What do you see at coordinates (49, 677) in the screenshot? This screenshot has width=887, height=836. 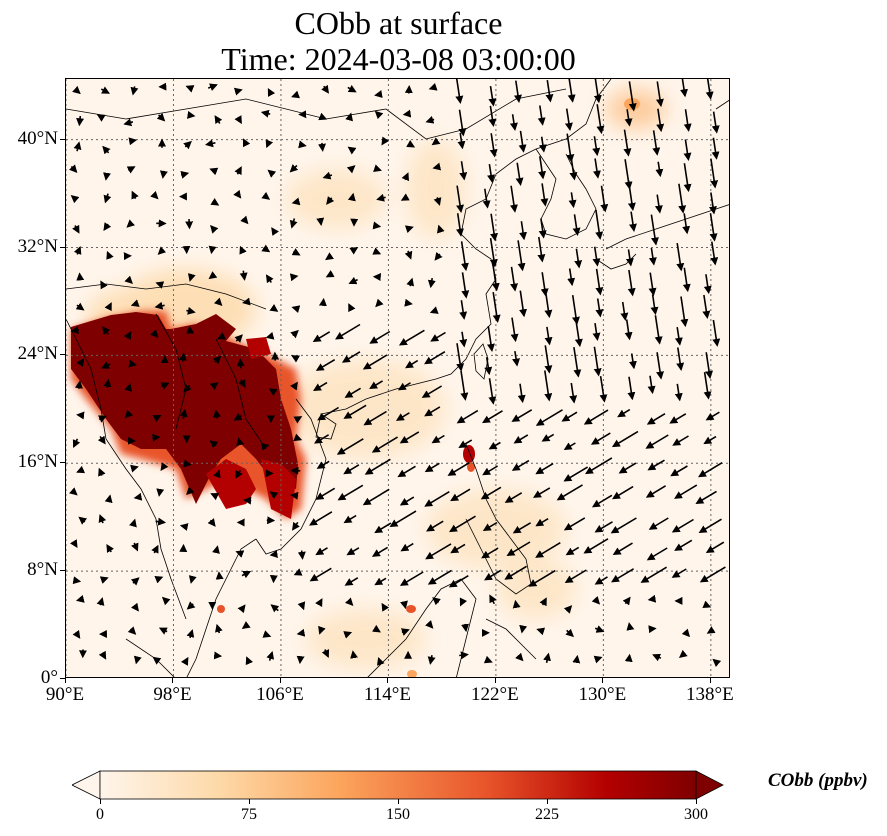 I see `lat-tick-label-0: 0°` at bounding box center [49, 677].